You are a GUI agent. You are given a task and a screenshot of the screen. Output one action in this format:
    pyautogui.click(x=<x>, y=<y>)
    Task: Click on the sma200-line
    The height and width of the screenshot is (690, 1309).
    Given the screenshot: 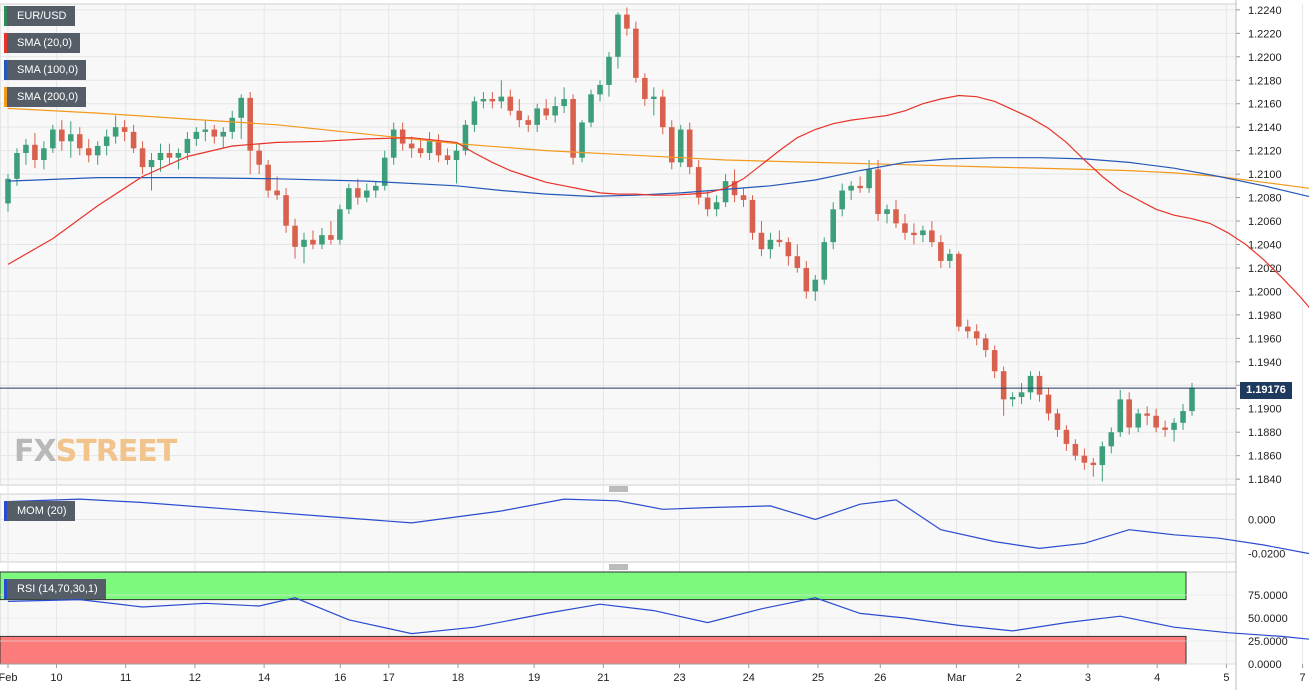 What is the action you would take?
    pyautogui.click(x=658, y=148)
    